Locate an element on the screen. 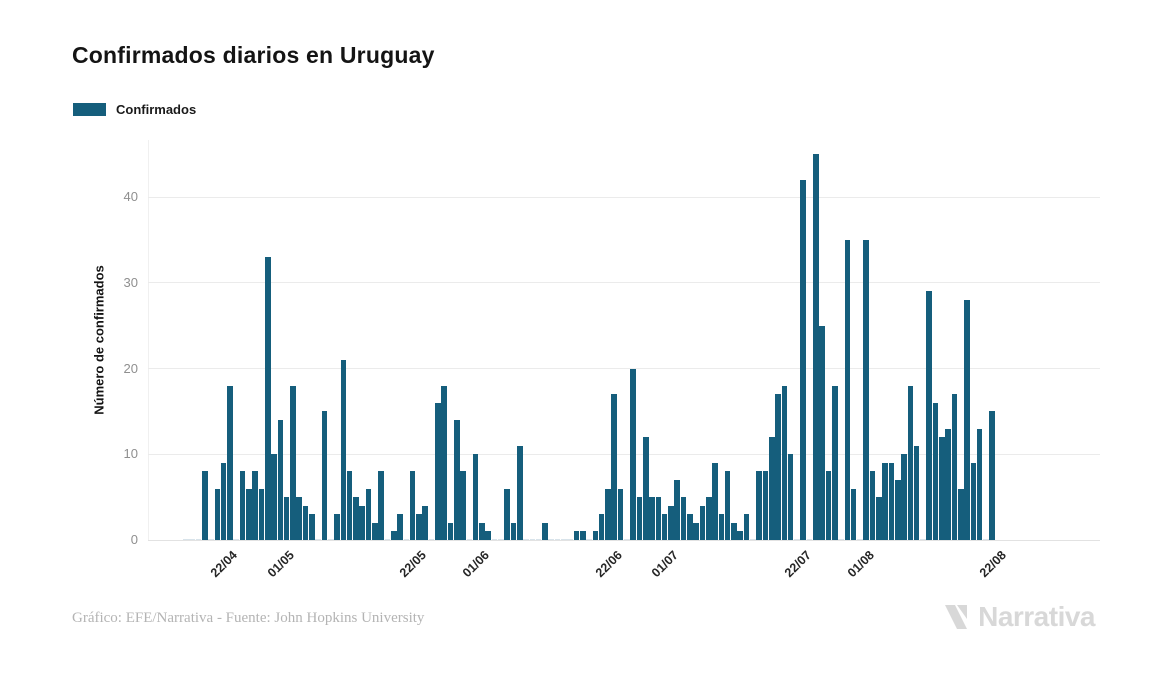 The height and width of the screenshot is (674, 1157). legend-item-confirmados: Confirmados is located at coordinates (134, 109).